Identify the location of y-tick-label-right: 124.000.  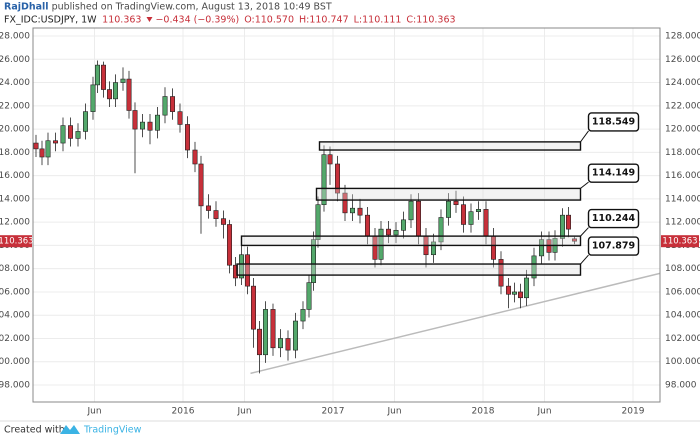
(682, 83).